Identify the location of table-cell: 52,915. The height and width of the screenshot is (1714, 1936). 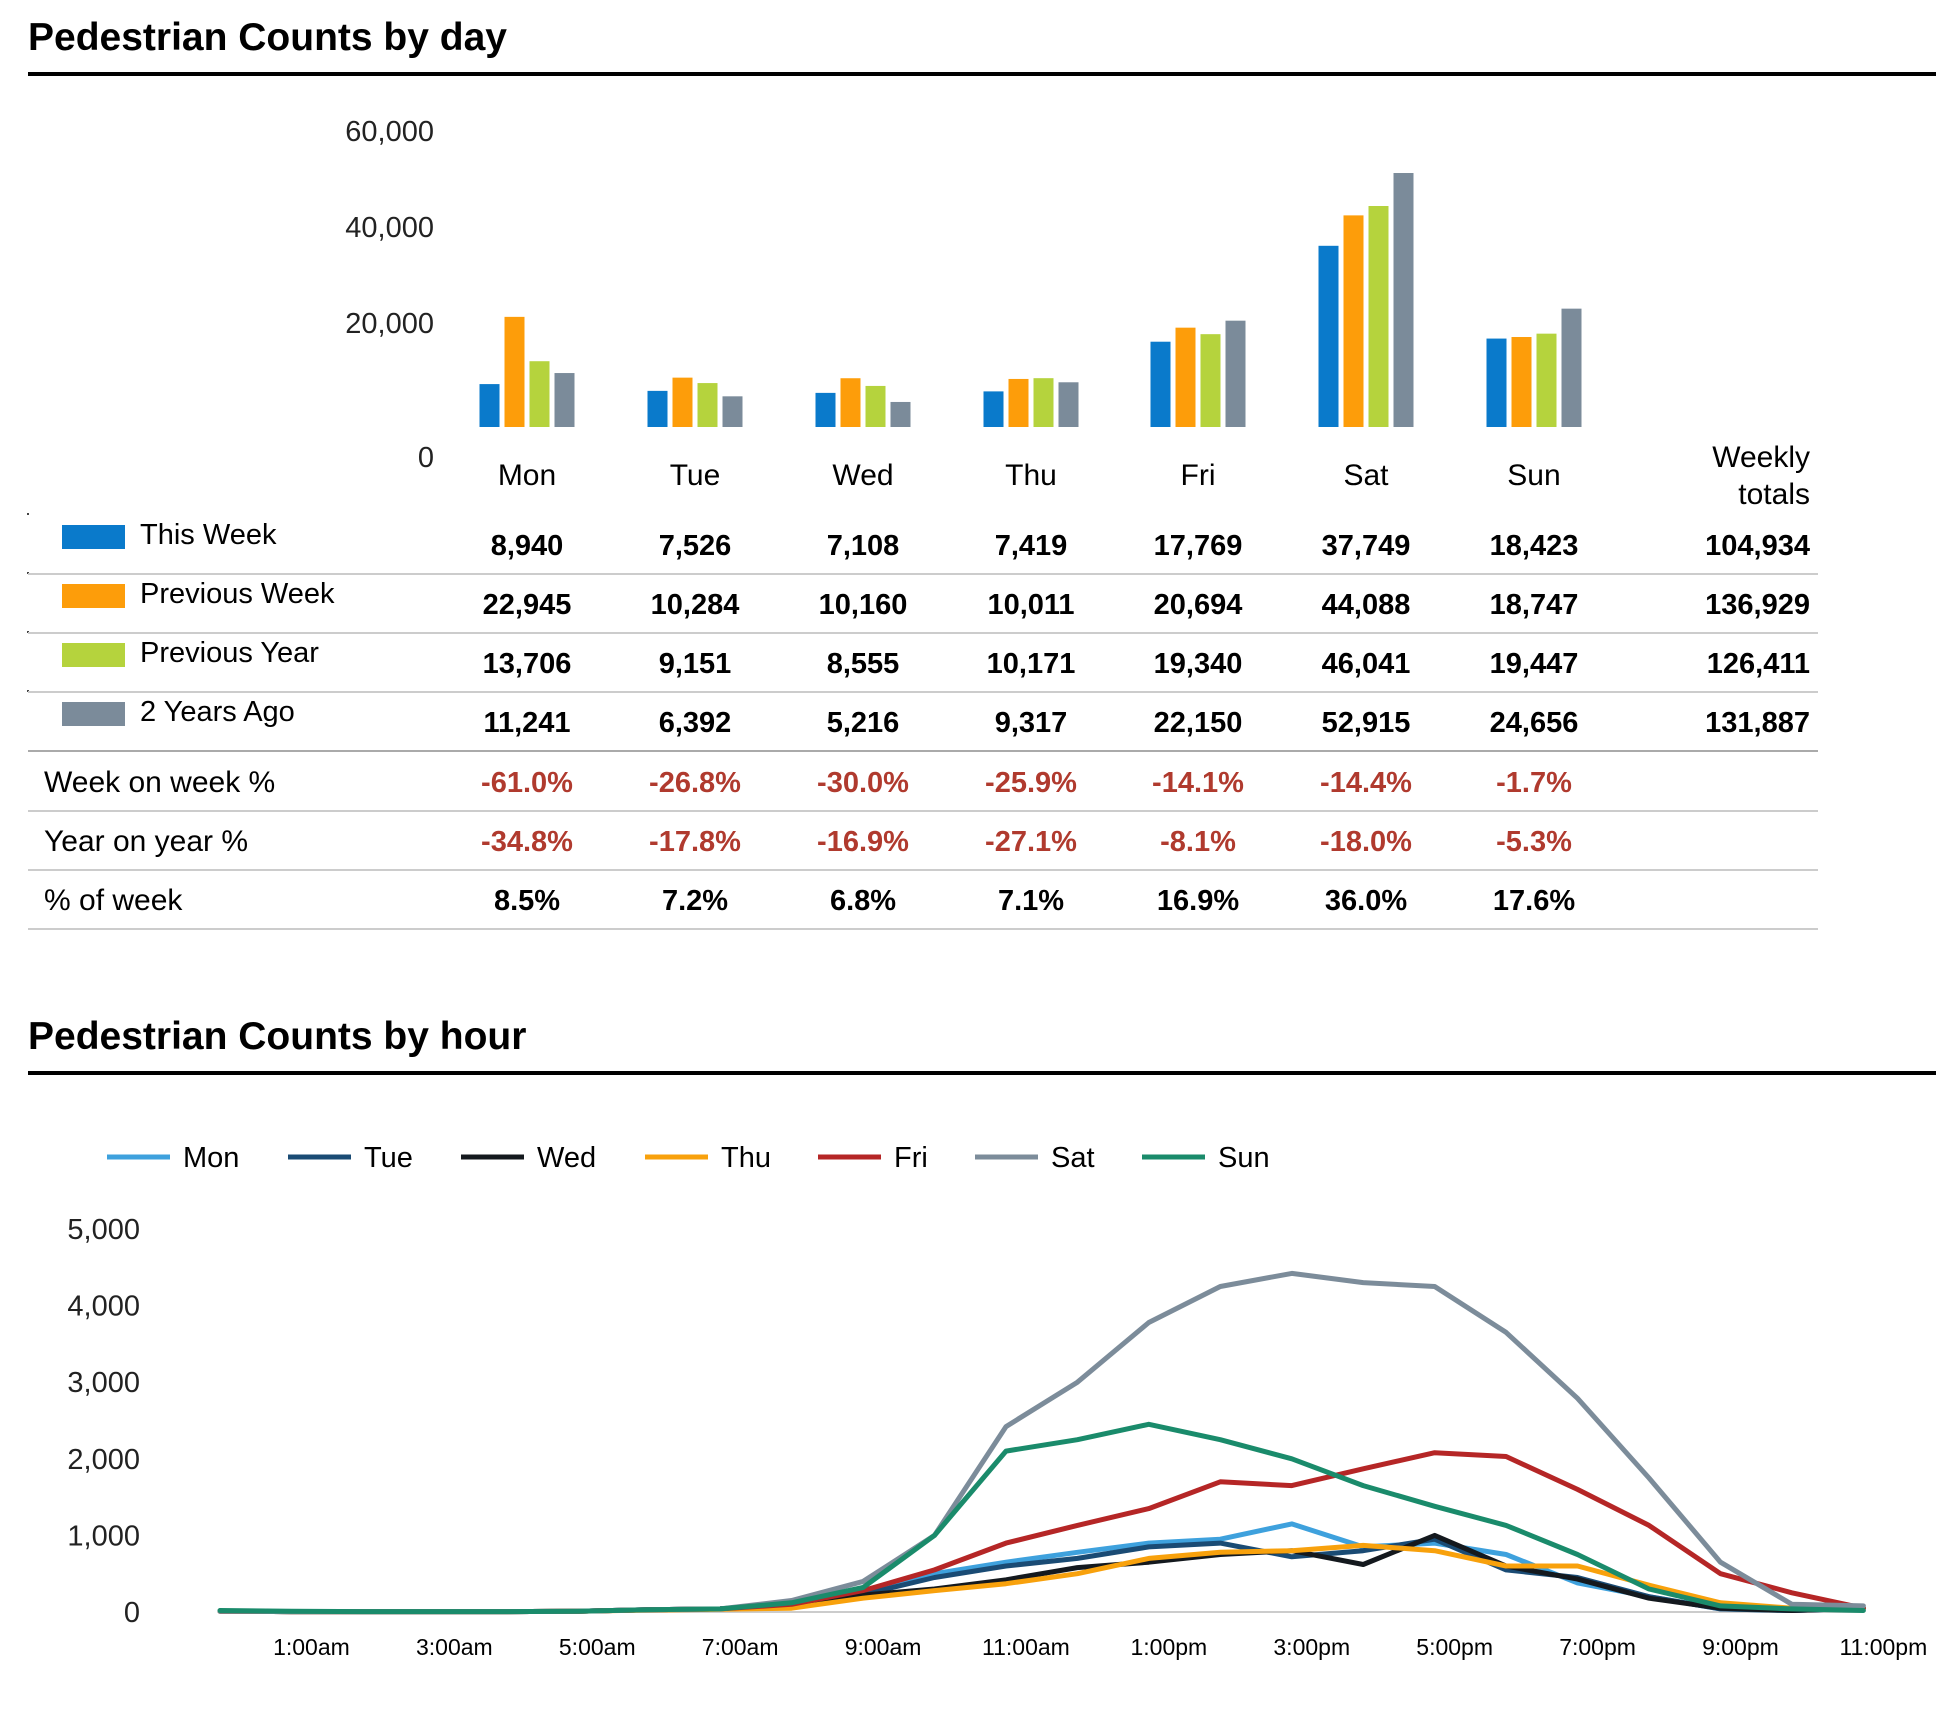
(1366, 723).